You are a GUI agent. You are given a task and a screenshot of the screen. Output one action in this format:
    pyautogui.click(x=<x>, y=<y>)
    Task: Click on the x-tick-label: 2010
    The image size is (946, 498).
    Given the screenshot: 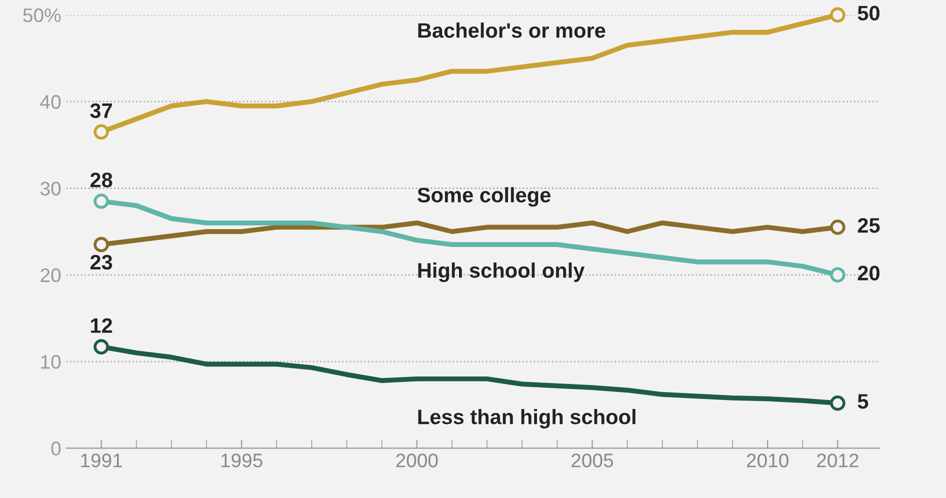 What is the action you would take?
    pyautogui.click(x=767, y=461)
    